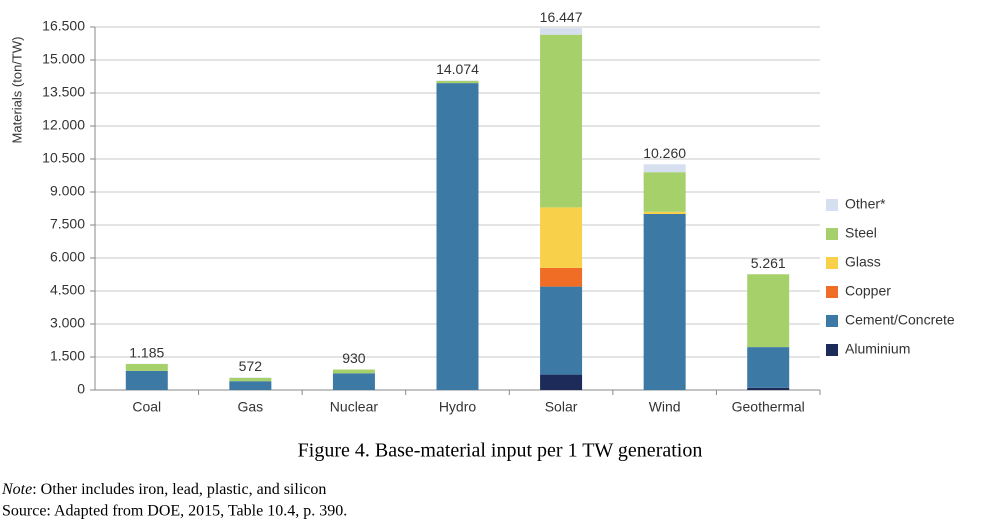 The width and height of the screenshot is (1000, 528). I want to click on total-label: 1.185, so click(146, 353).